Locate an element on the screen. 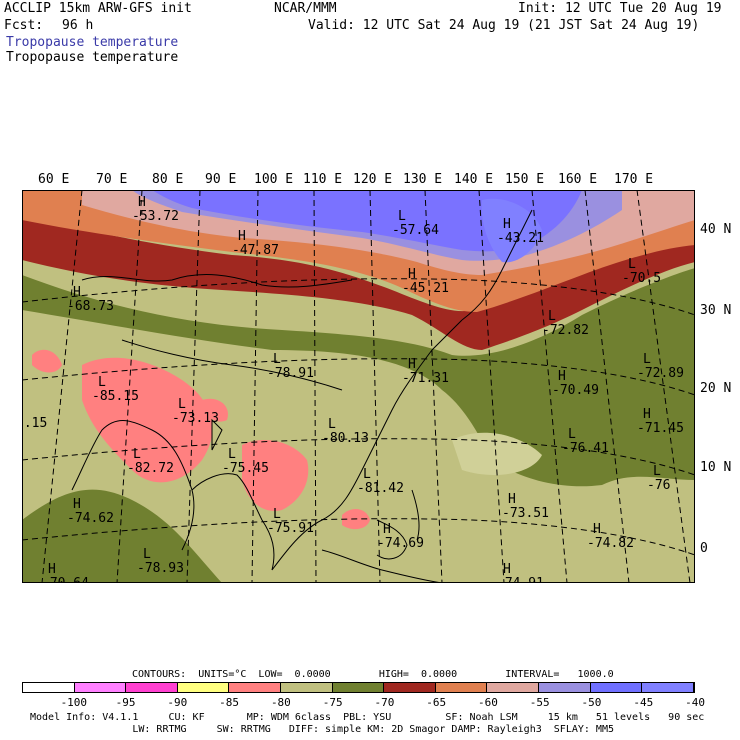 The image size is (740, 740). org-label: NCAR/MMM is located at coordinates (305, 8).